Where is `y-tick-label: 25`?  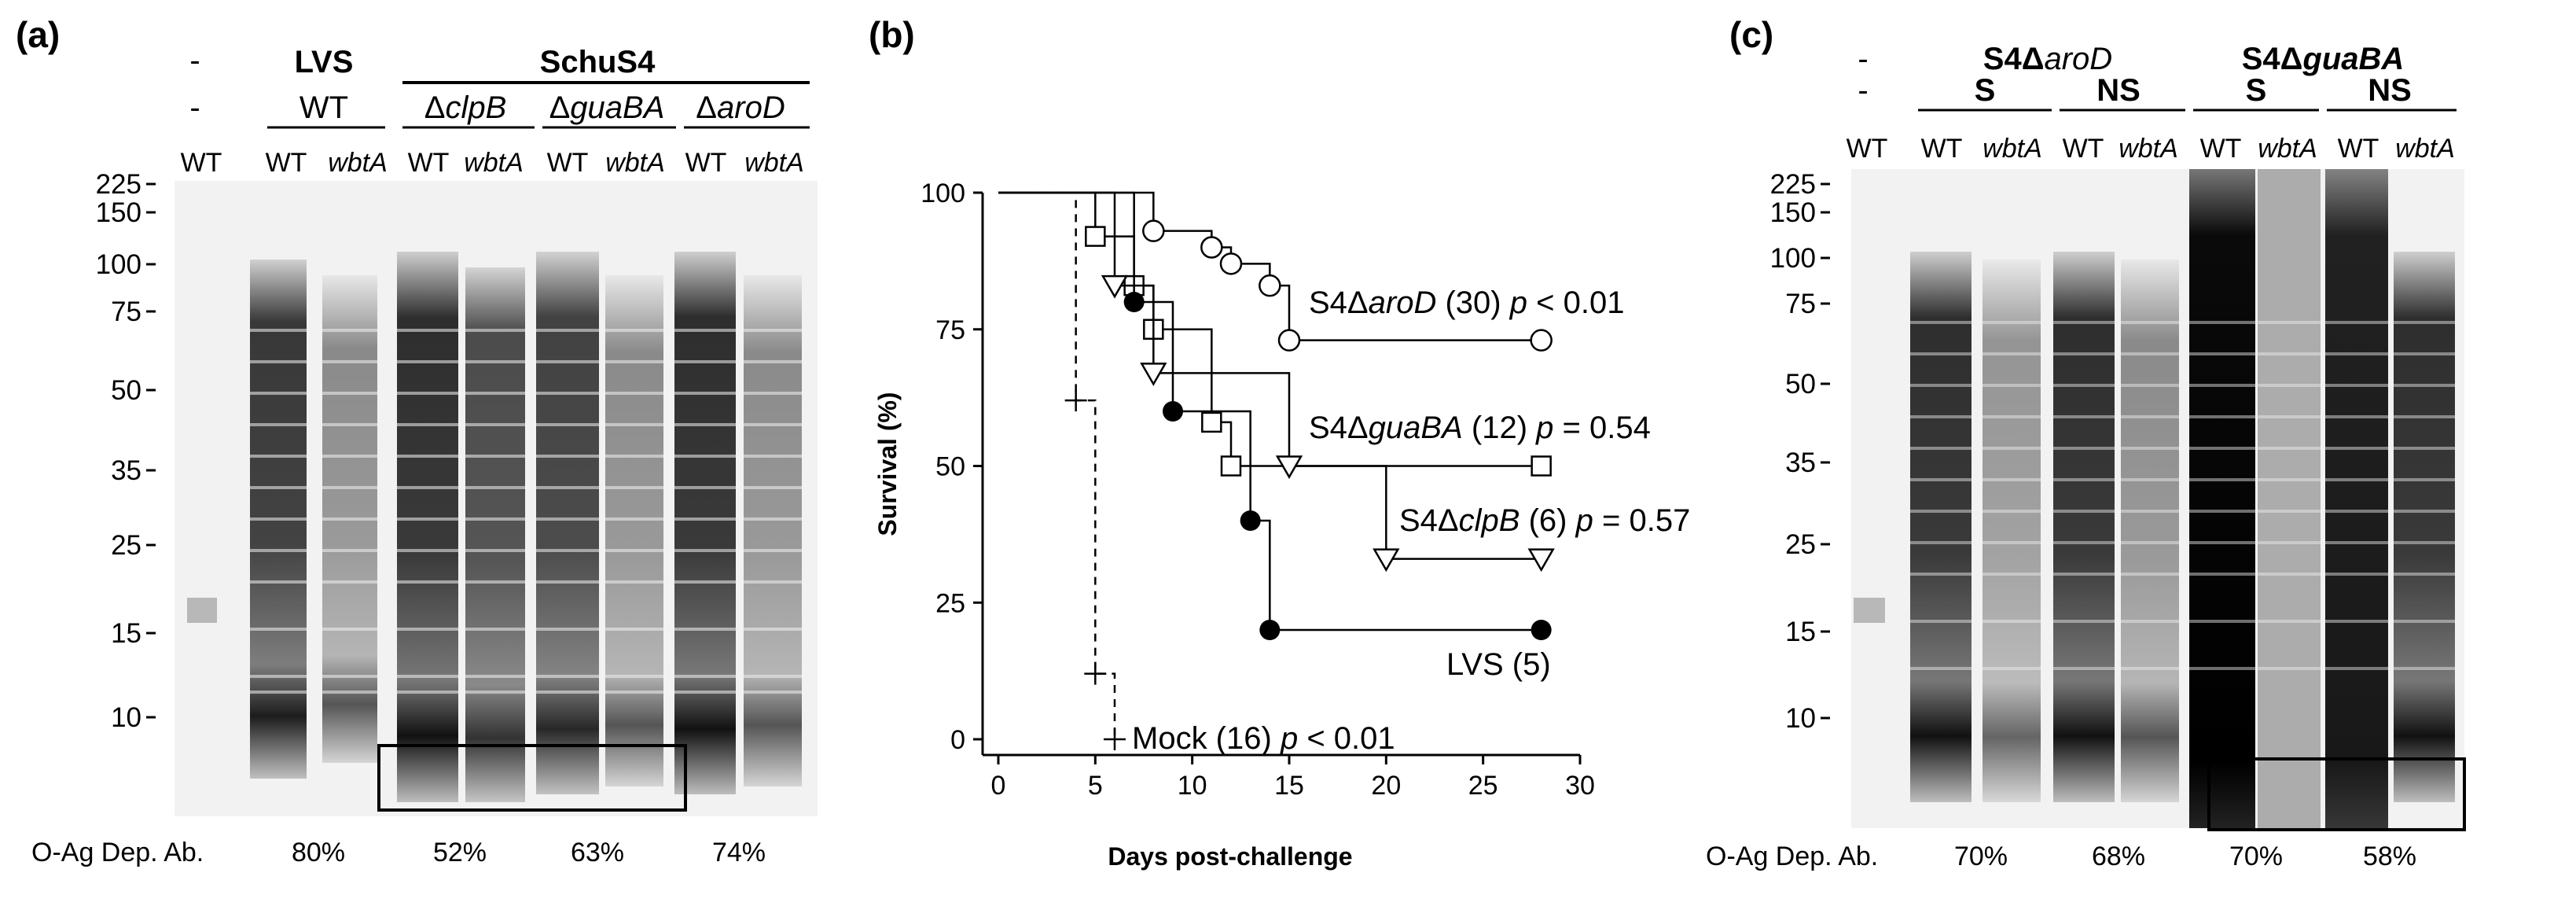
y-tick-label: 25 is located at coordinates (950, 603).